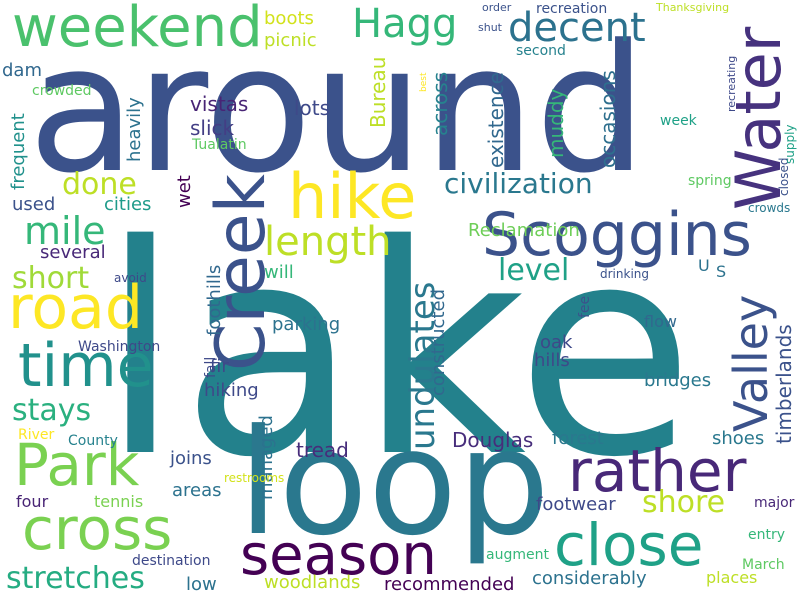 This screenshot has width=800, height=600. What do you see at coordinates (75, 308) in the screenshot?
I see `word: road` at bounding box center [75, 308].